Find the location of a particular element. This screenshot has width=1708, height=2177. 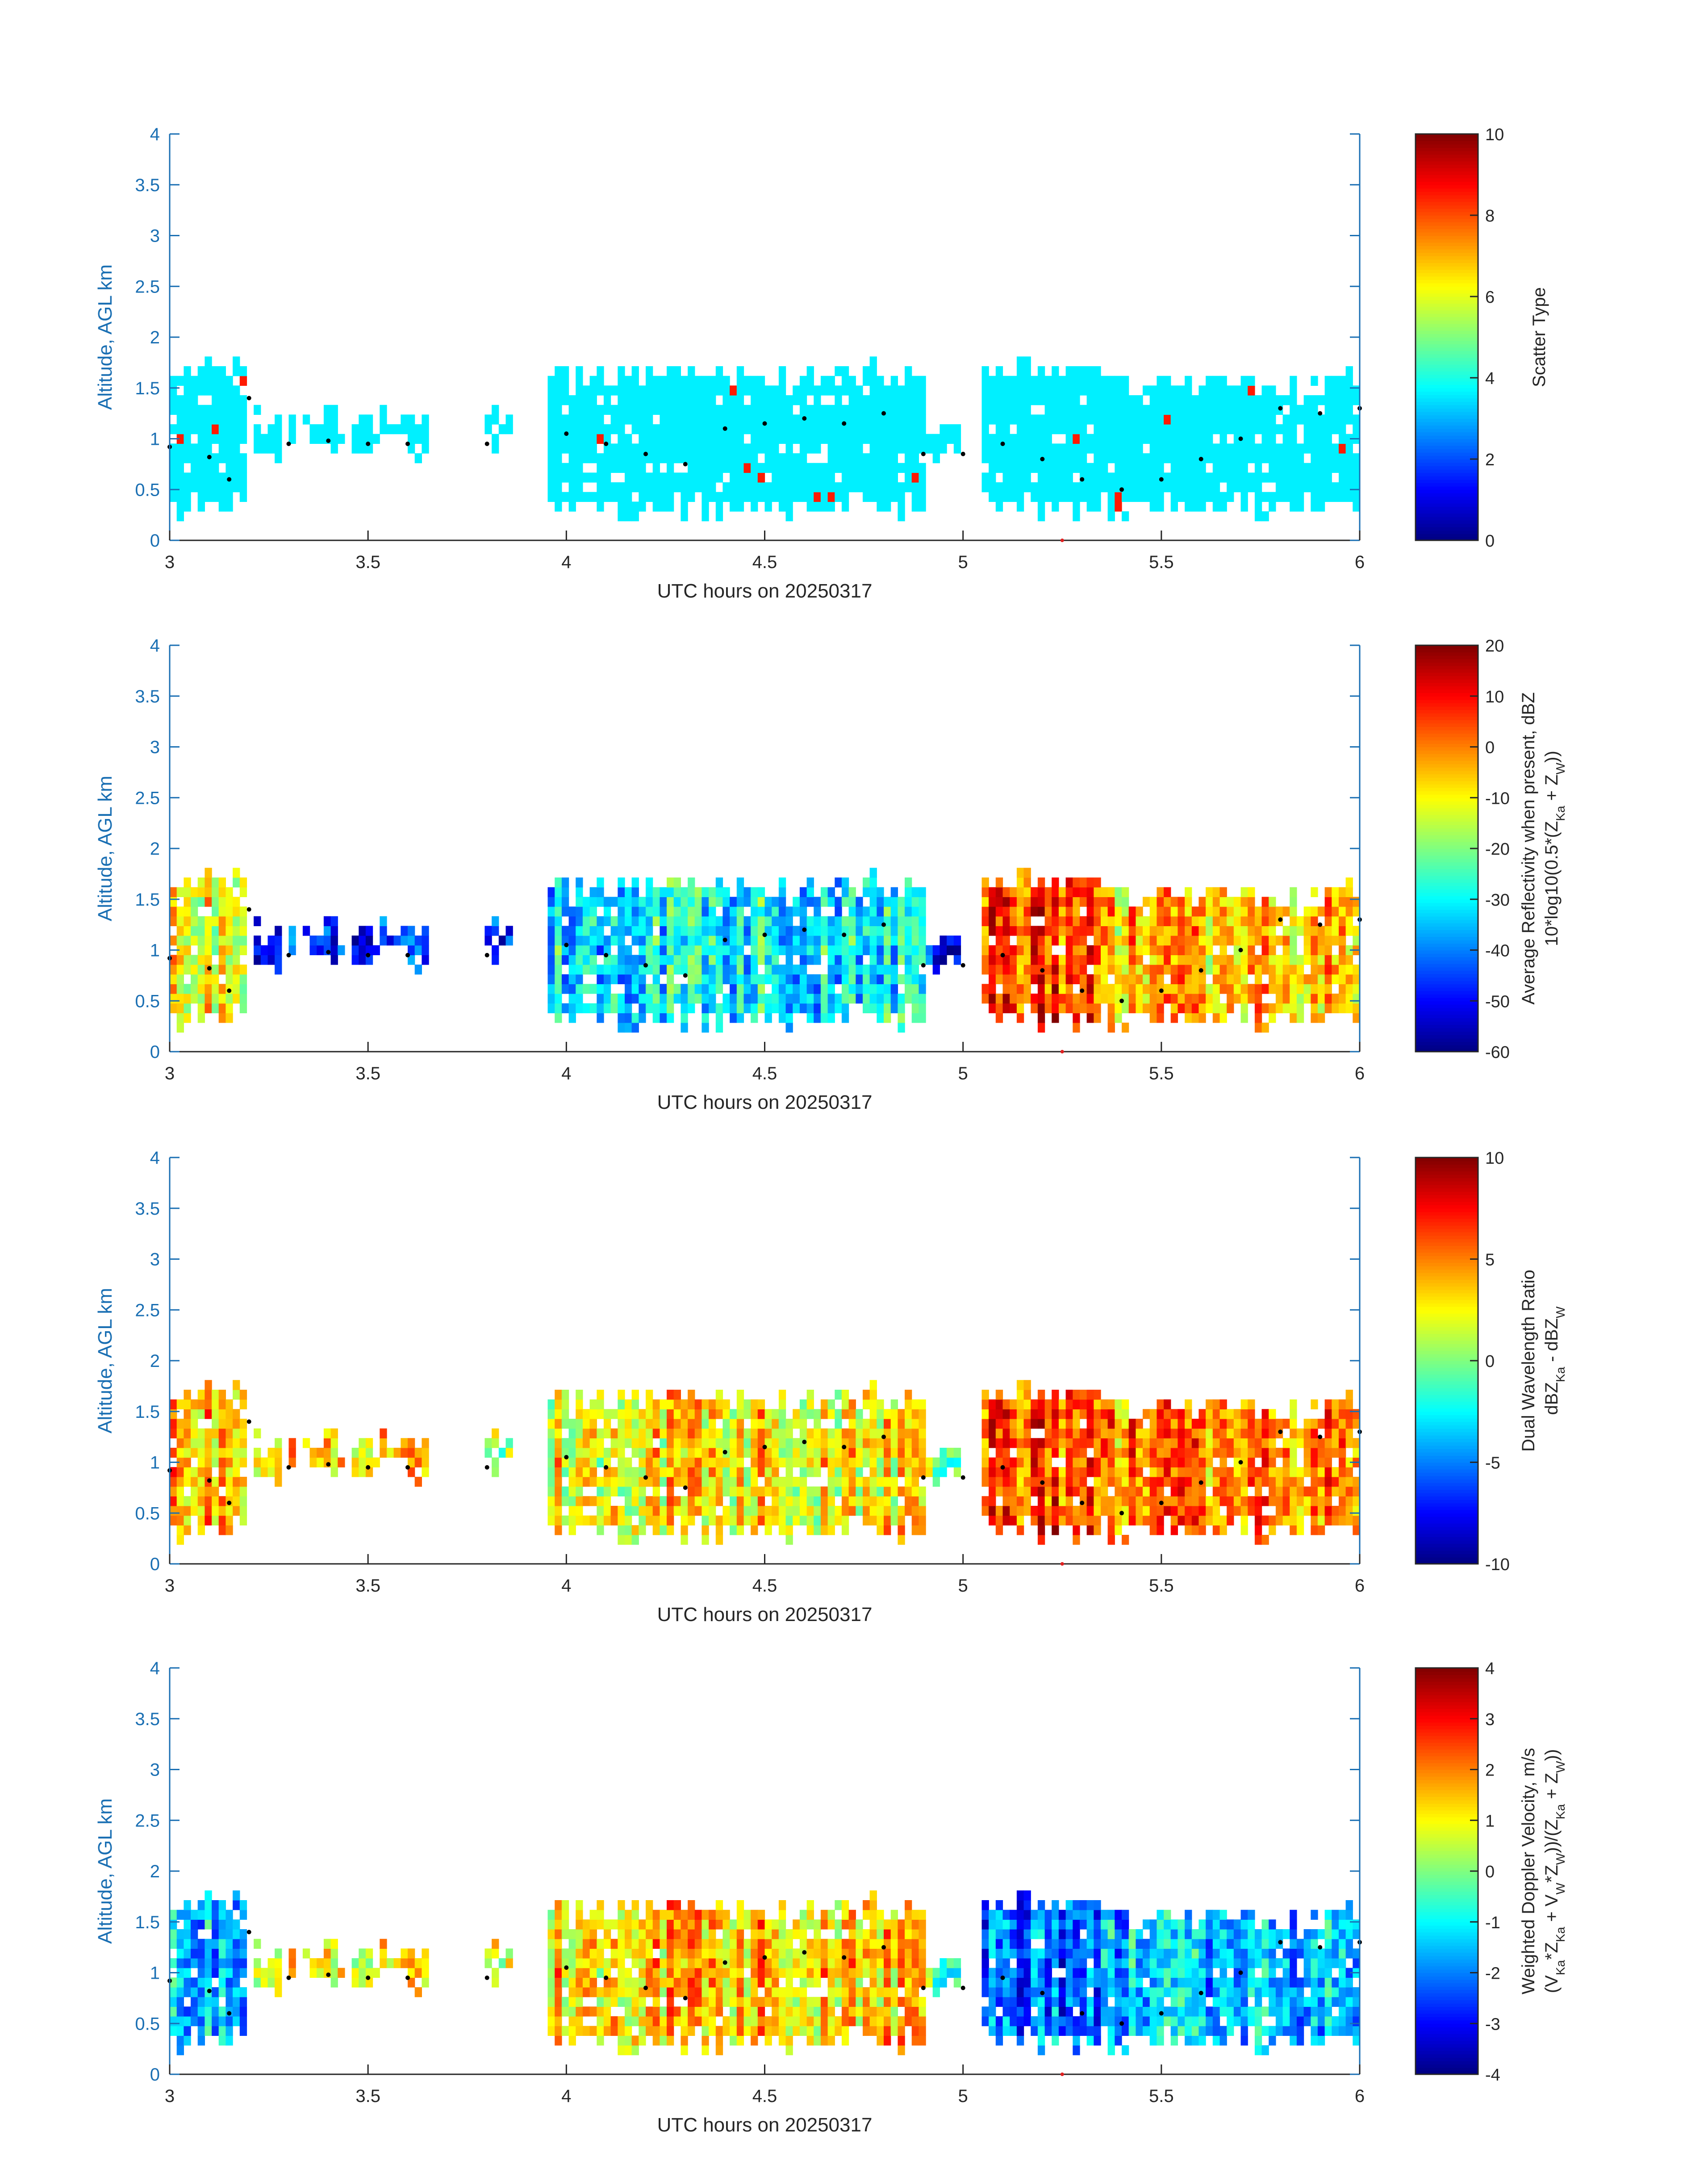

x-tick-label: 4 is located at coordinates (566, 1073).